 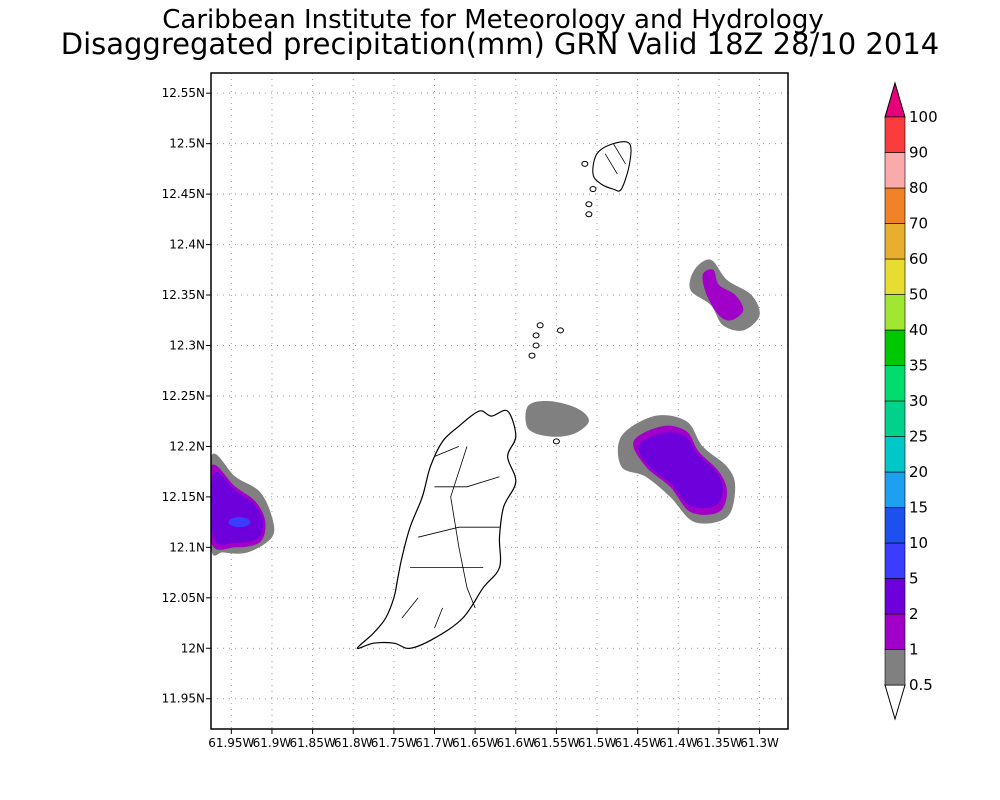 What do you see at coordinates (239, 522) in the screenshot?
I see `precip-band-5mm` at bounding box center [239, 522].